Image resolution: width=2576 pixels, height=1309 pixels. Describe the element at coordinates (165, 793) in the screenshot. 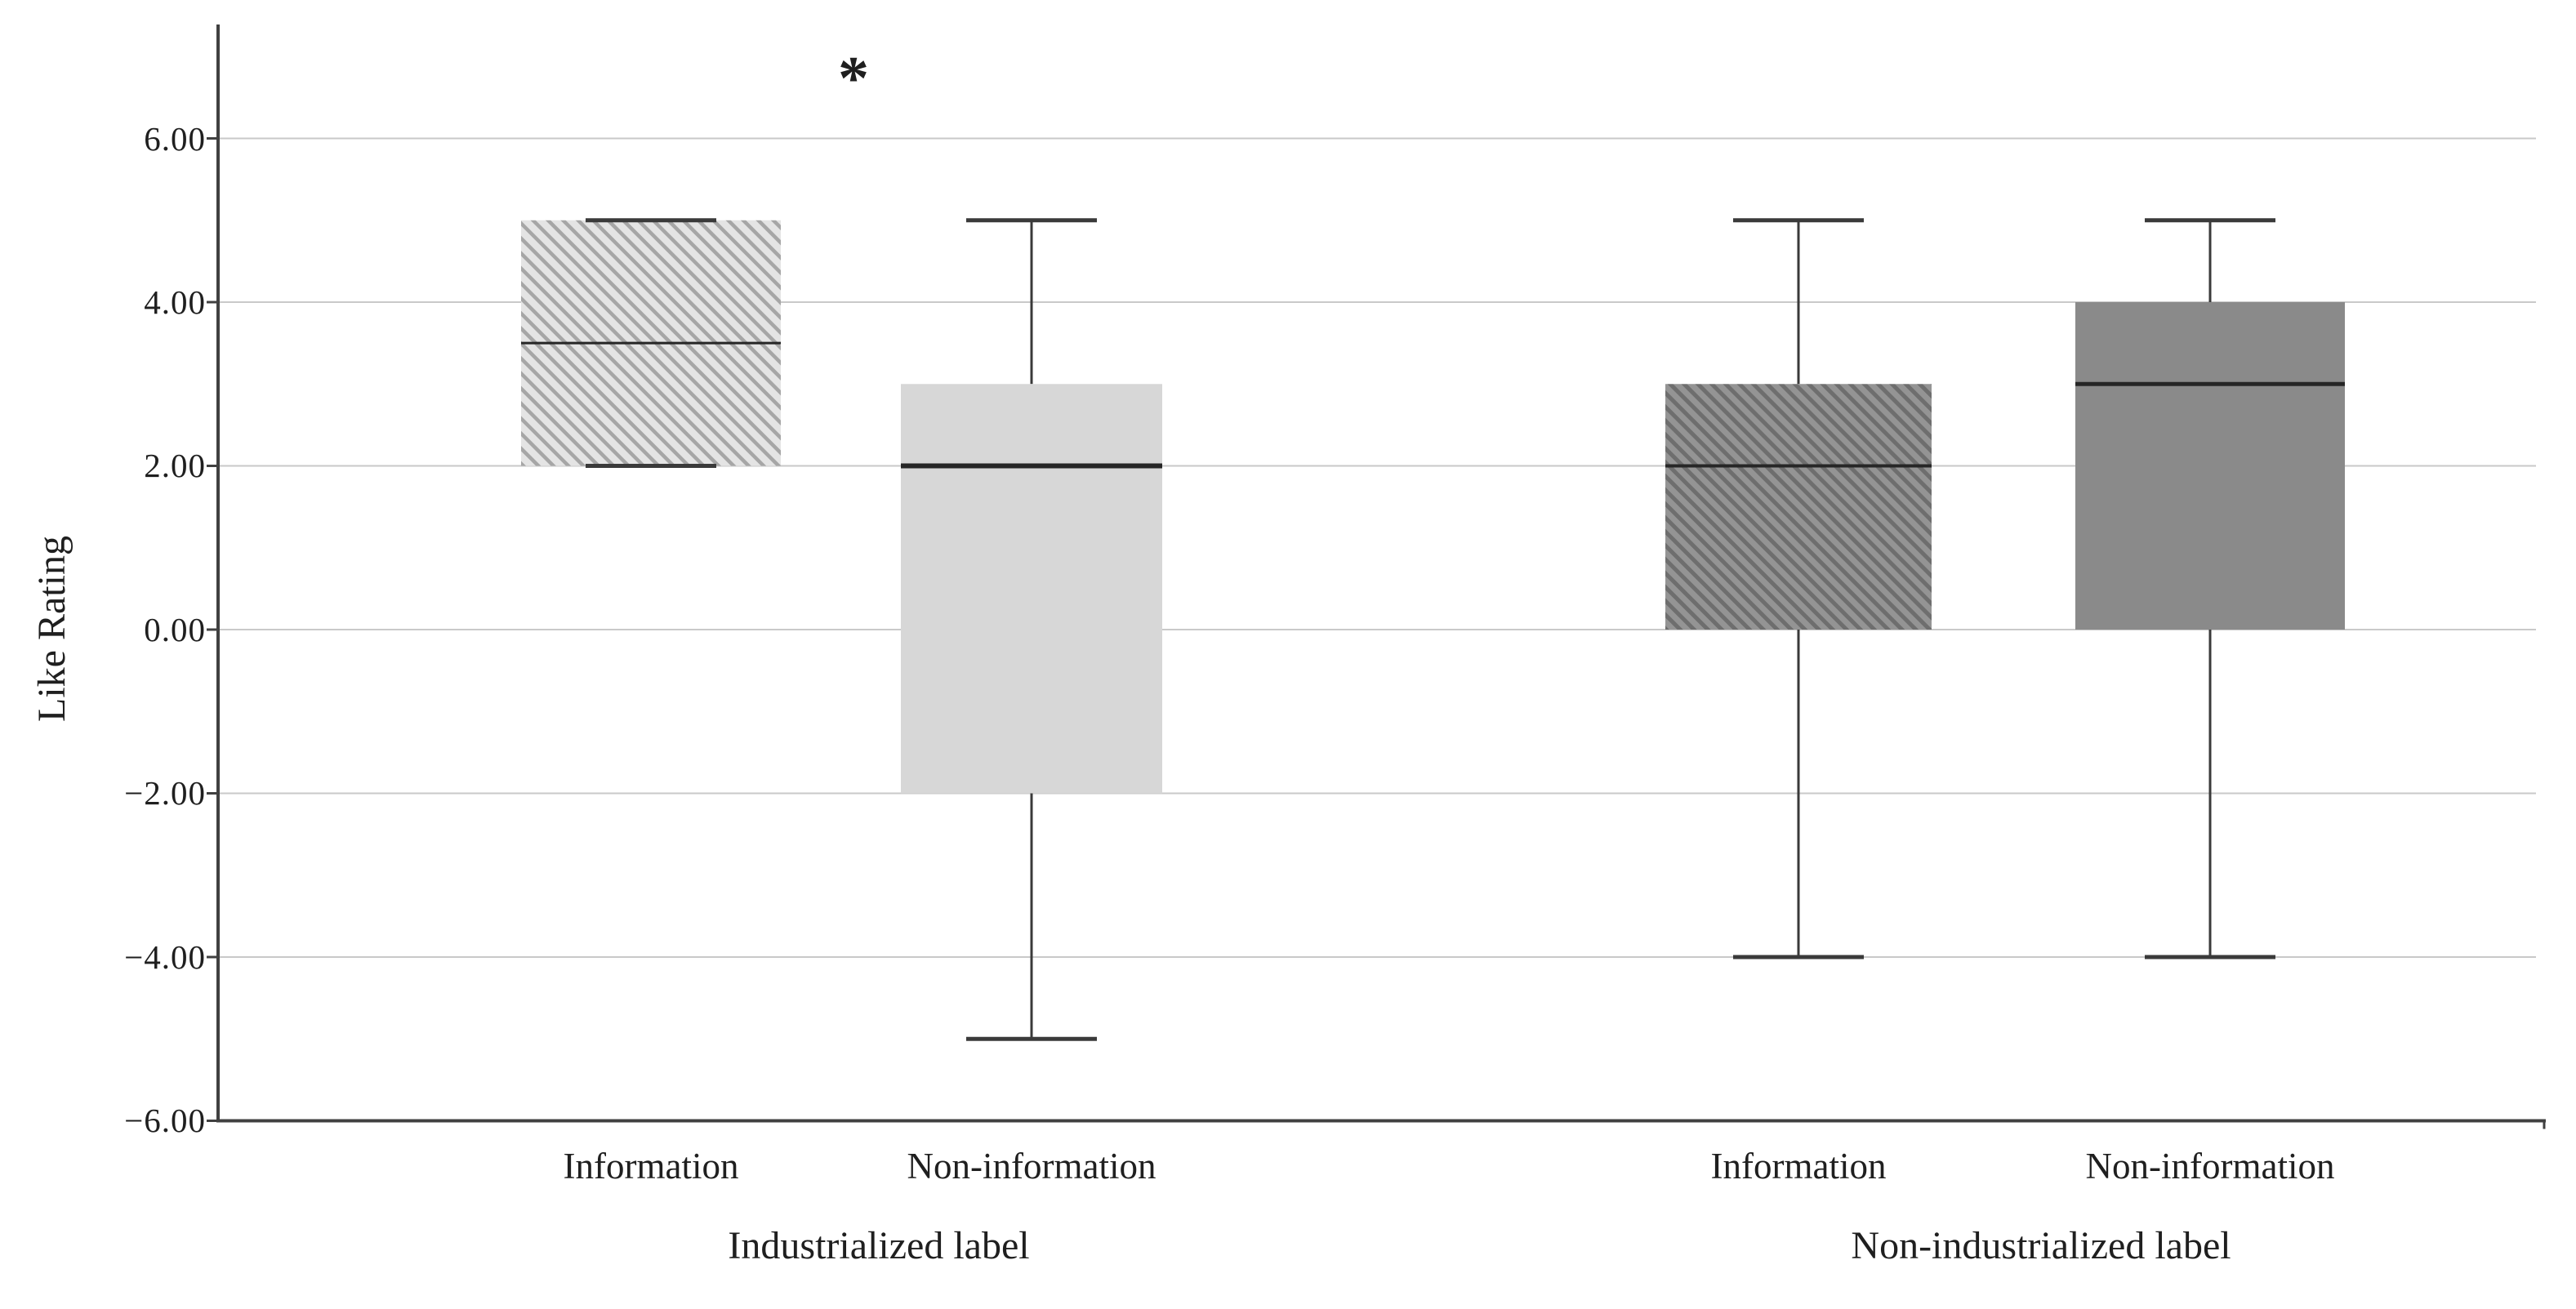

I see `y-tick-label: −2.00` at that location.